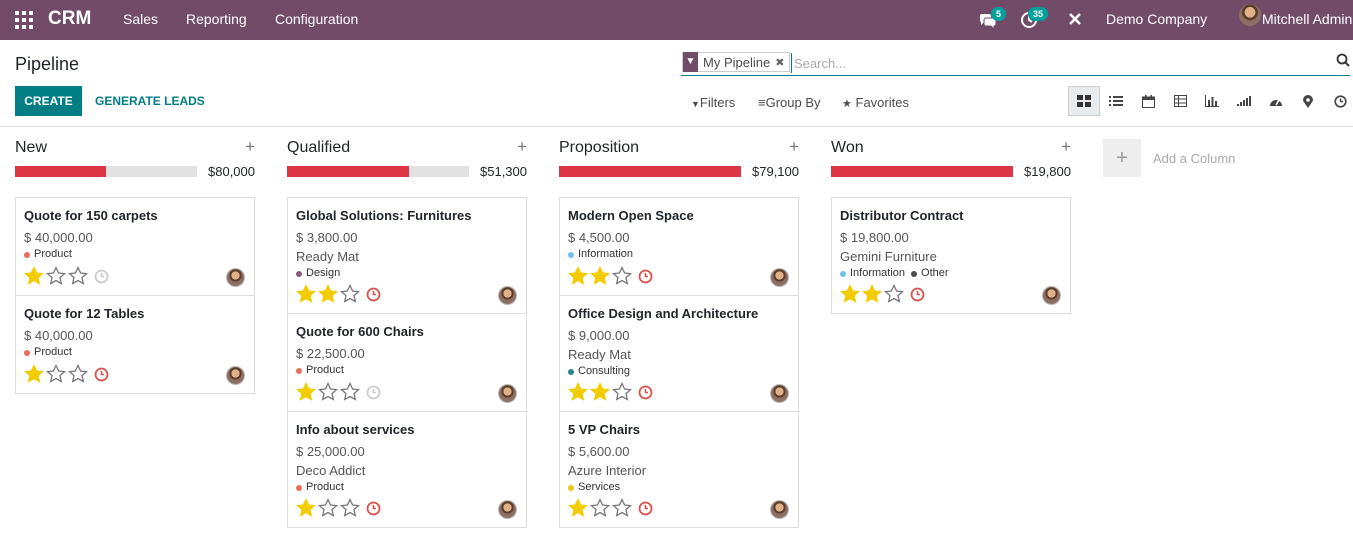 The height and width of the screenshot is (536, 1353). What do you see at coordinates (789, 102) in the screenshot?
I see `groupby-dropdown: ≡Group By` at bounding box center [789, 102].